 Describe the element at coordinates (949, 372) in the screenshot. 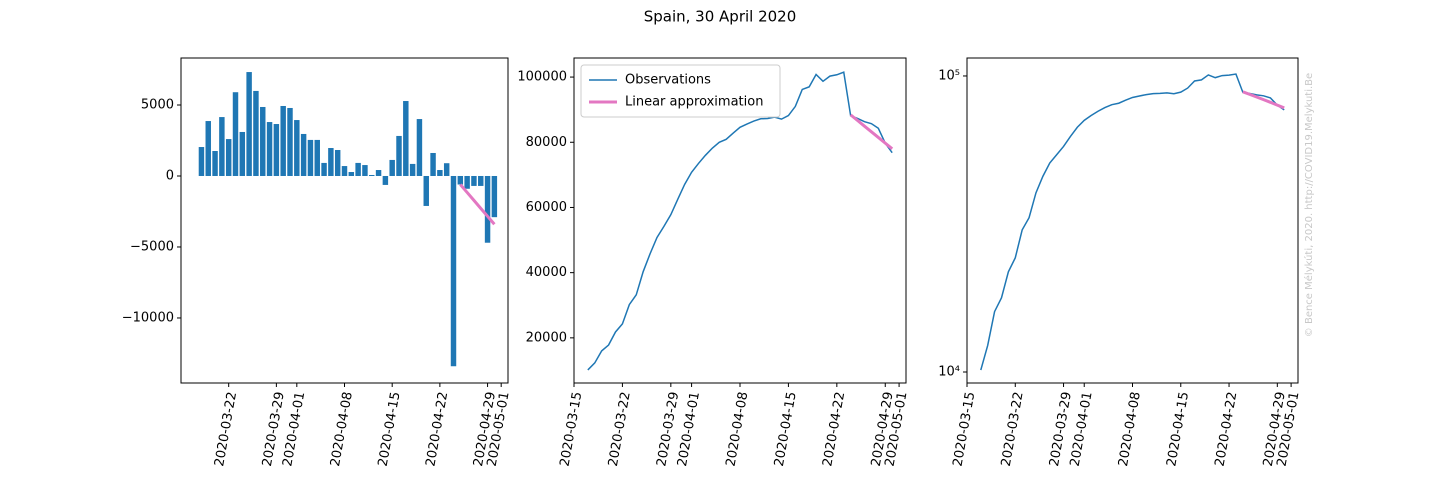

I see `y-tick-label: 10⁴` at that location.